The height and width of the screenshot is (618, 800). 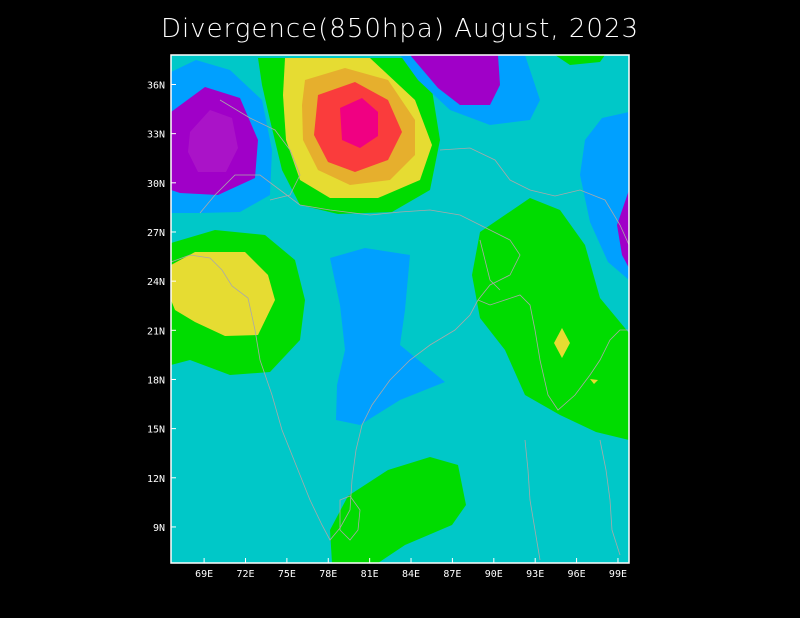 I want to click on lat-tick-label: 21N, so click(x=156, y=331).